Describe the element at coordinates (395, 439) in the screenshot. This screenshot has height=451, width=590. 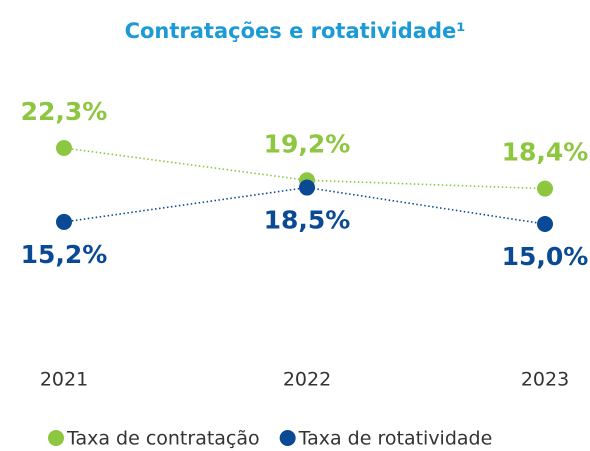
I see `legend-label: Taxa de rotatividade` at that location.